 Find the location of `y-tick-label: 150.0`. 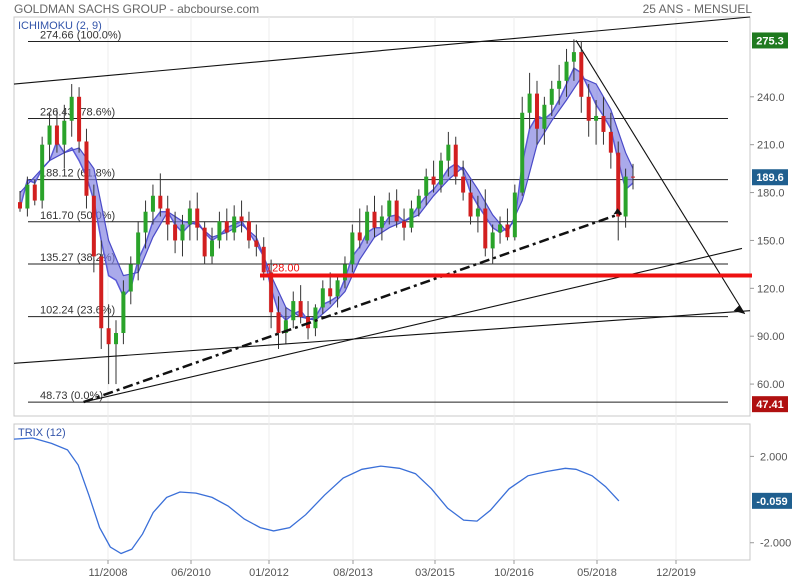

y-tick-label: 150.0 is located at coordinates (771, 241).